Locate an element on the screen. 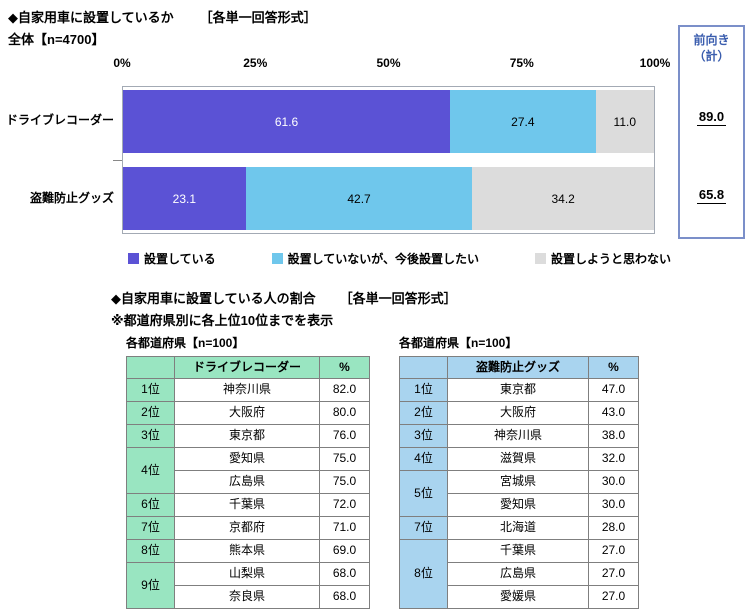 This screenshot has height=613, width=748. column-header: ドライブレコーダー is located at coordinates (247, 367).